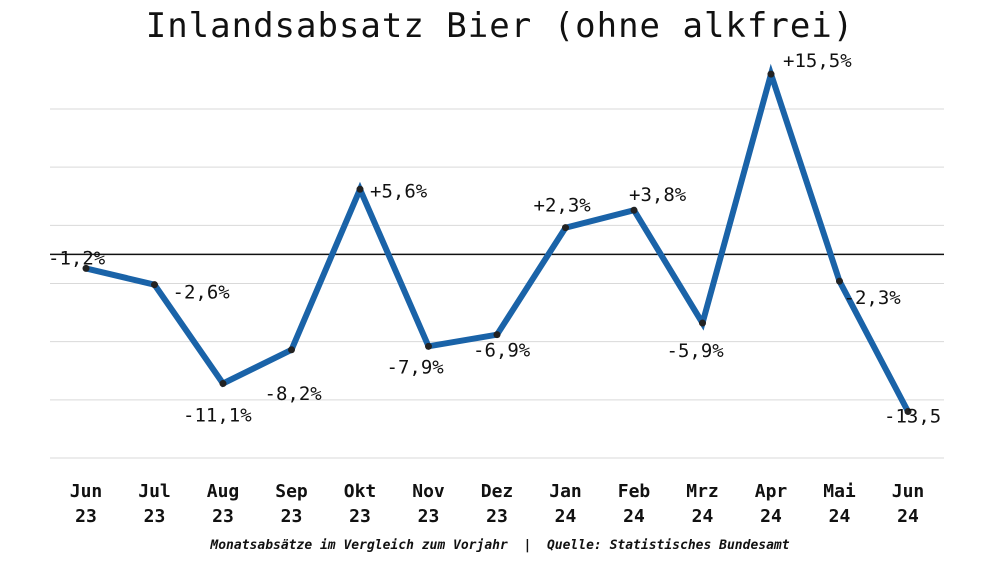  What do you see at coordinates (294, 394) in the screenshot?
I see `data-label: -8,2%` at bounding box center [294, 394].